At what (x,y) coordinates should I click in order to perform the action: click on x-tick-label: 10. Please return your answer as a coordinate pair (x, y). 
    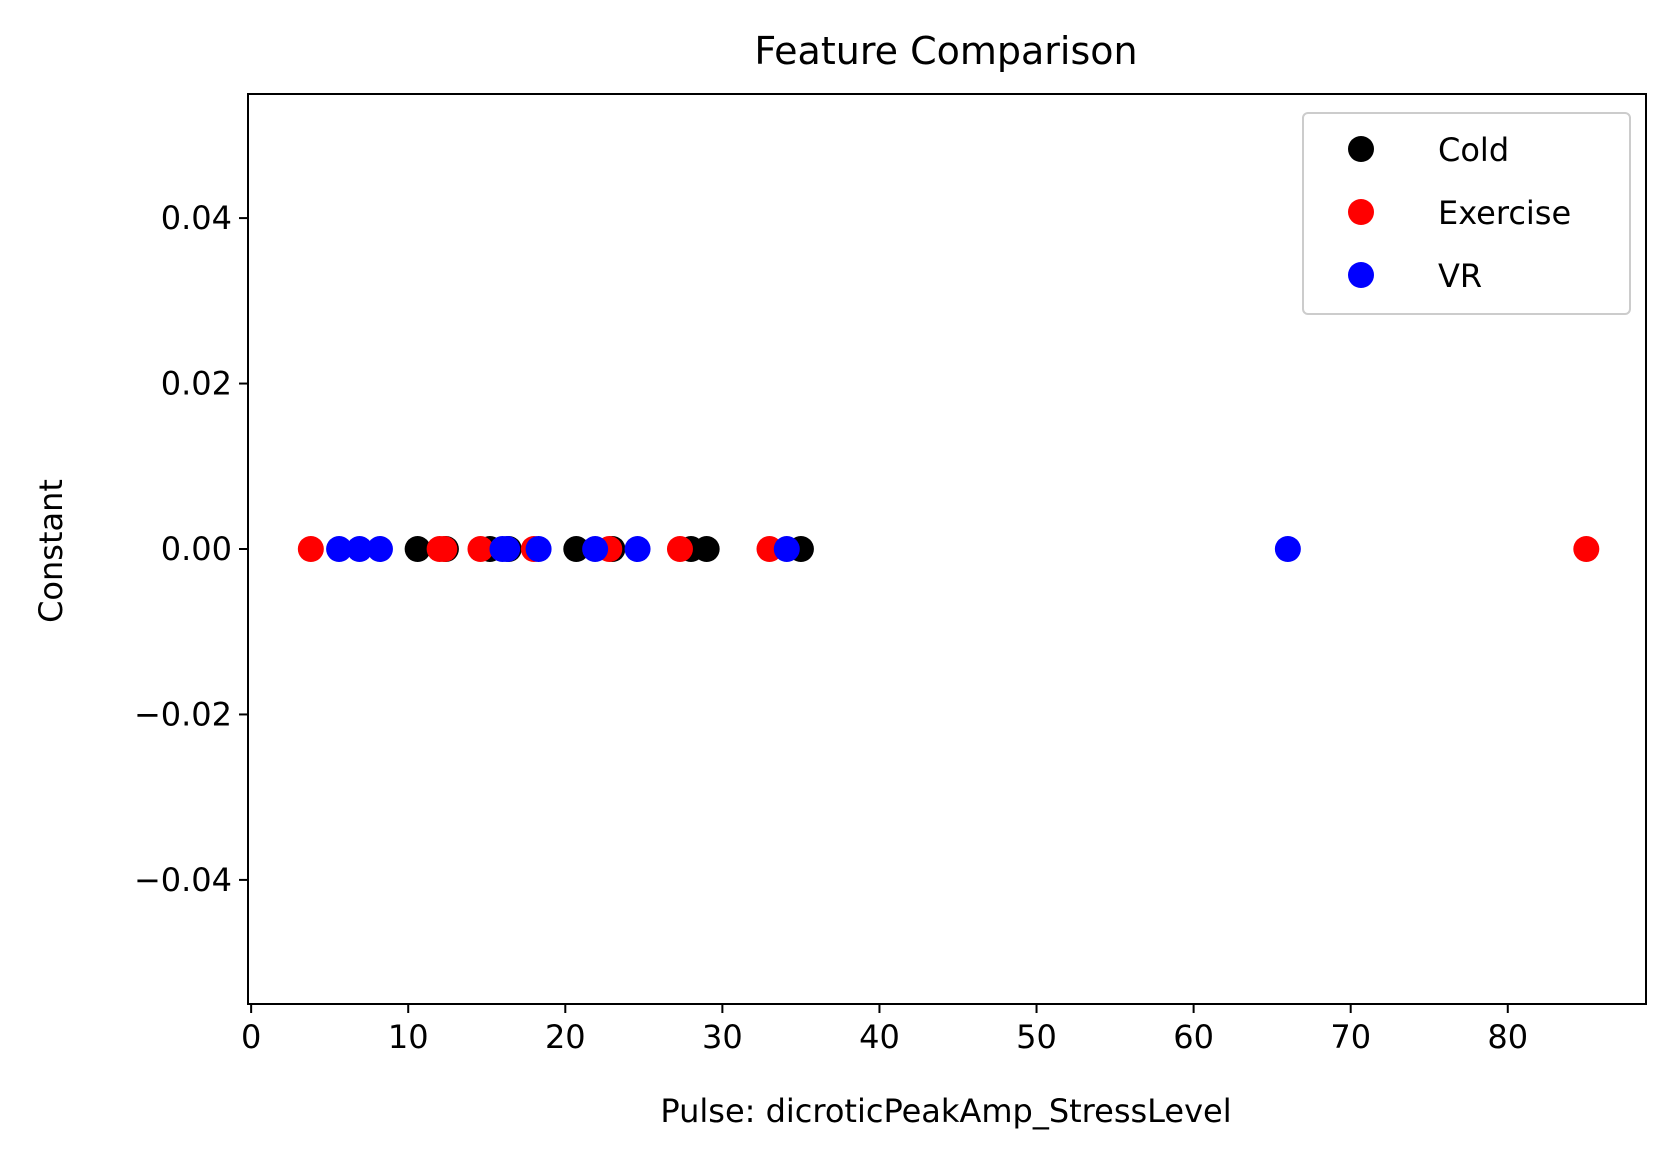
    Looking at the image, I should click on (408, 1037).